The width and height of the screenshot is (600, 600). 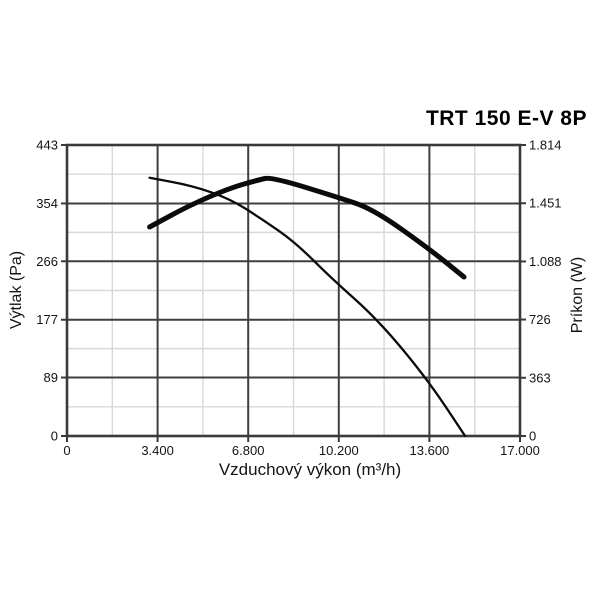 What do you see at coordinates (157, 450) in the screenshot?
I see `x-tick-label: 3.400` at bounding box center [157, 450].